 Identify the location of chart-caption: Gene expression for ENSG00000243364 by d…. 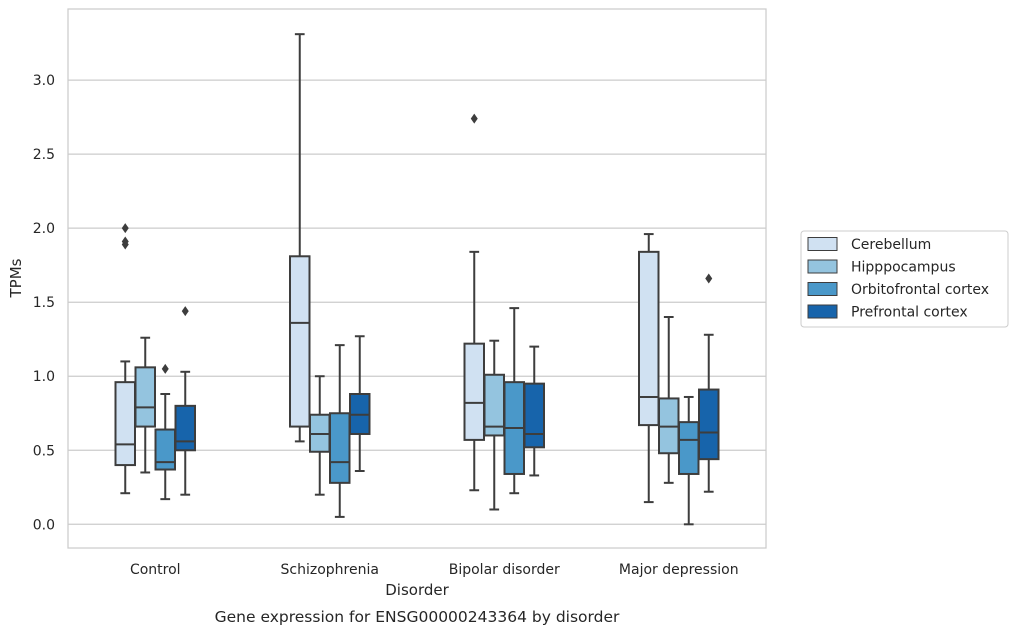
(417, 617).